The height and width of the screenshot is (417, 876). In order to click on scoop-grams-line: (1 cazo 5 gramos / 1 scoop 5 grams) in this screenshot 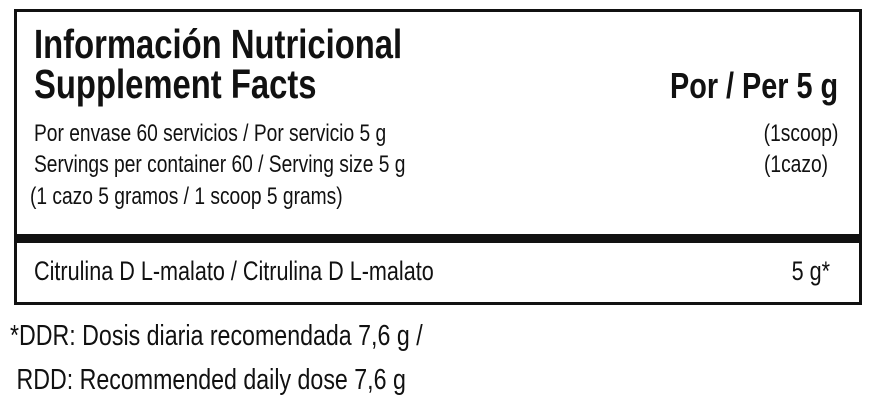, I will do `click(186, 196)`.